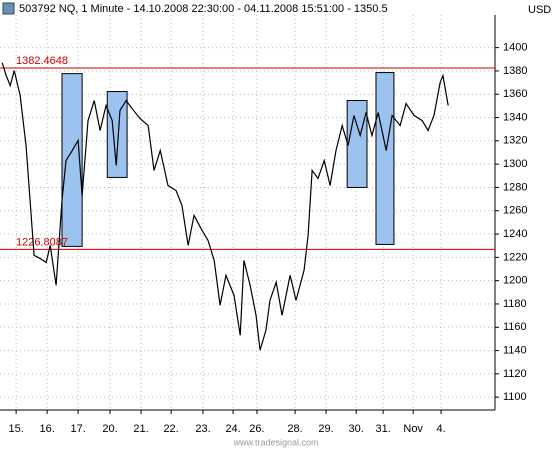  Describe the element at coordinates (232, 429) in the screenshot. I see `x-tick-label: 24.` at that location.